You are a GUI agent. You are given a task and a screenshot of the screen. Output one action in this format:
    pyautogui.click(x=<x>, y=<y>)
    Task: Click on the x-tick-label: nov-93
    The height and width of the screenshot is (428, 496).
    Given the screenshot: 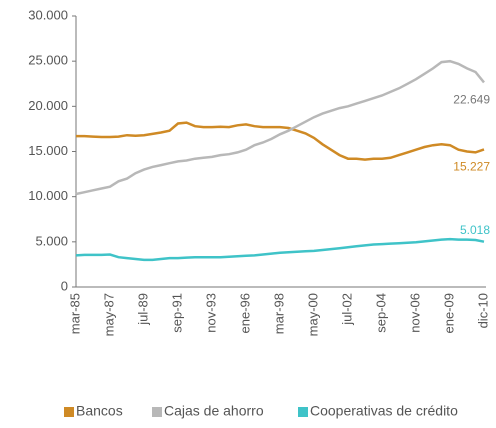 What is the action you would take?
    pyautogui.click(x=210, y=313)
    